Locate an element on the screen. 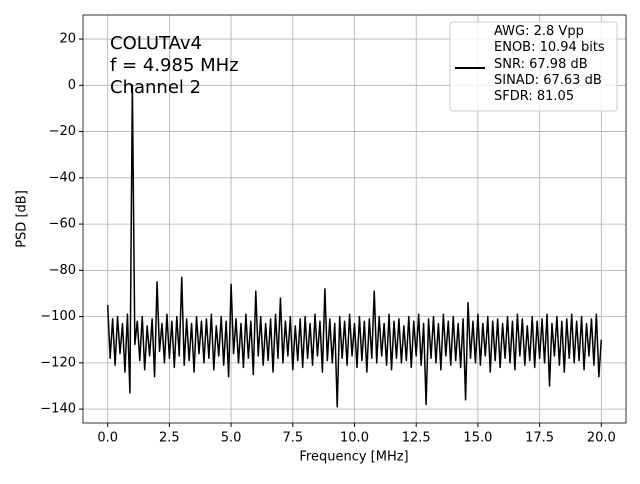  legend-box is located at coordinates (533, 66).